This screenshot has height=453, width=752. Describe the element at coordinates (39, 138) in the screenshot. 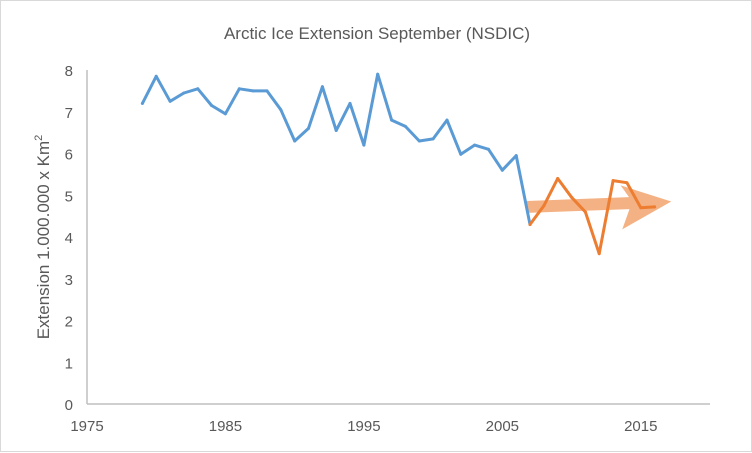

I see `y-axis-label-superscript: 2` at that location.